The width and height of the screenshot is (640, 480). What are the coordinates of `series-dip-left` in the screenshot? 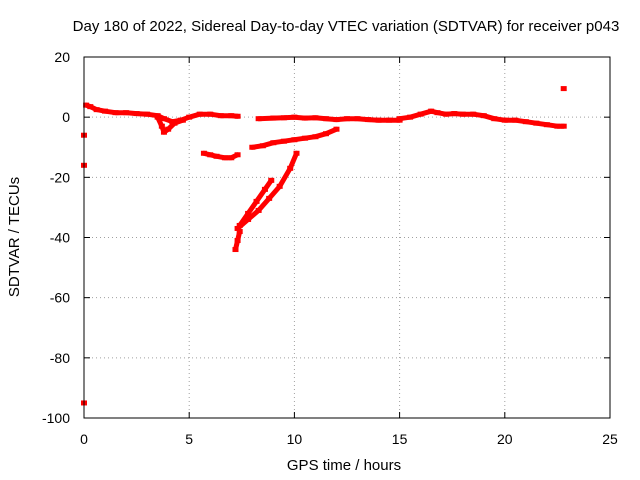 It's located at (170, 124).